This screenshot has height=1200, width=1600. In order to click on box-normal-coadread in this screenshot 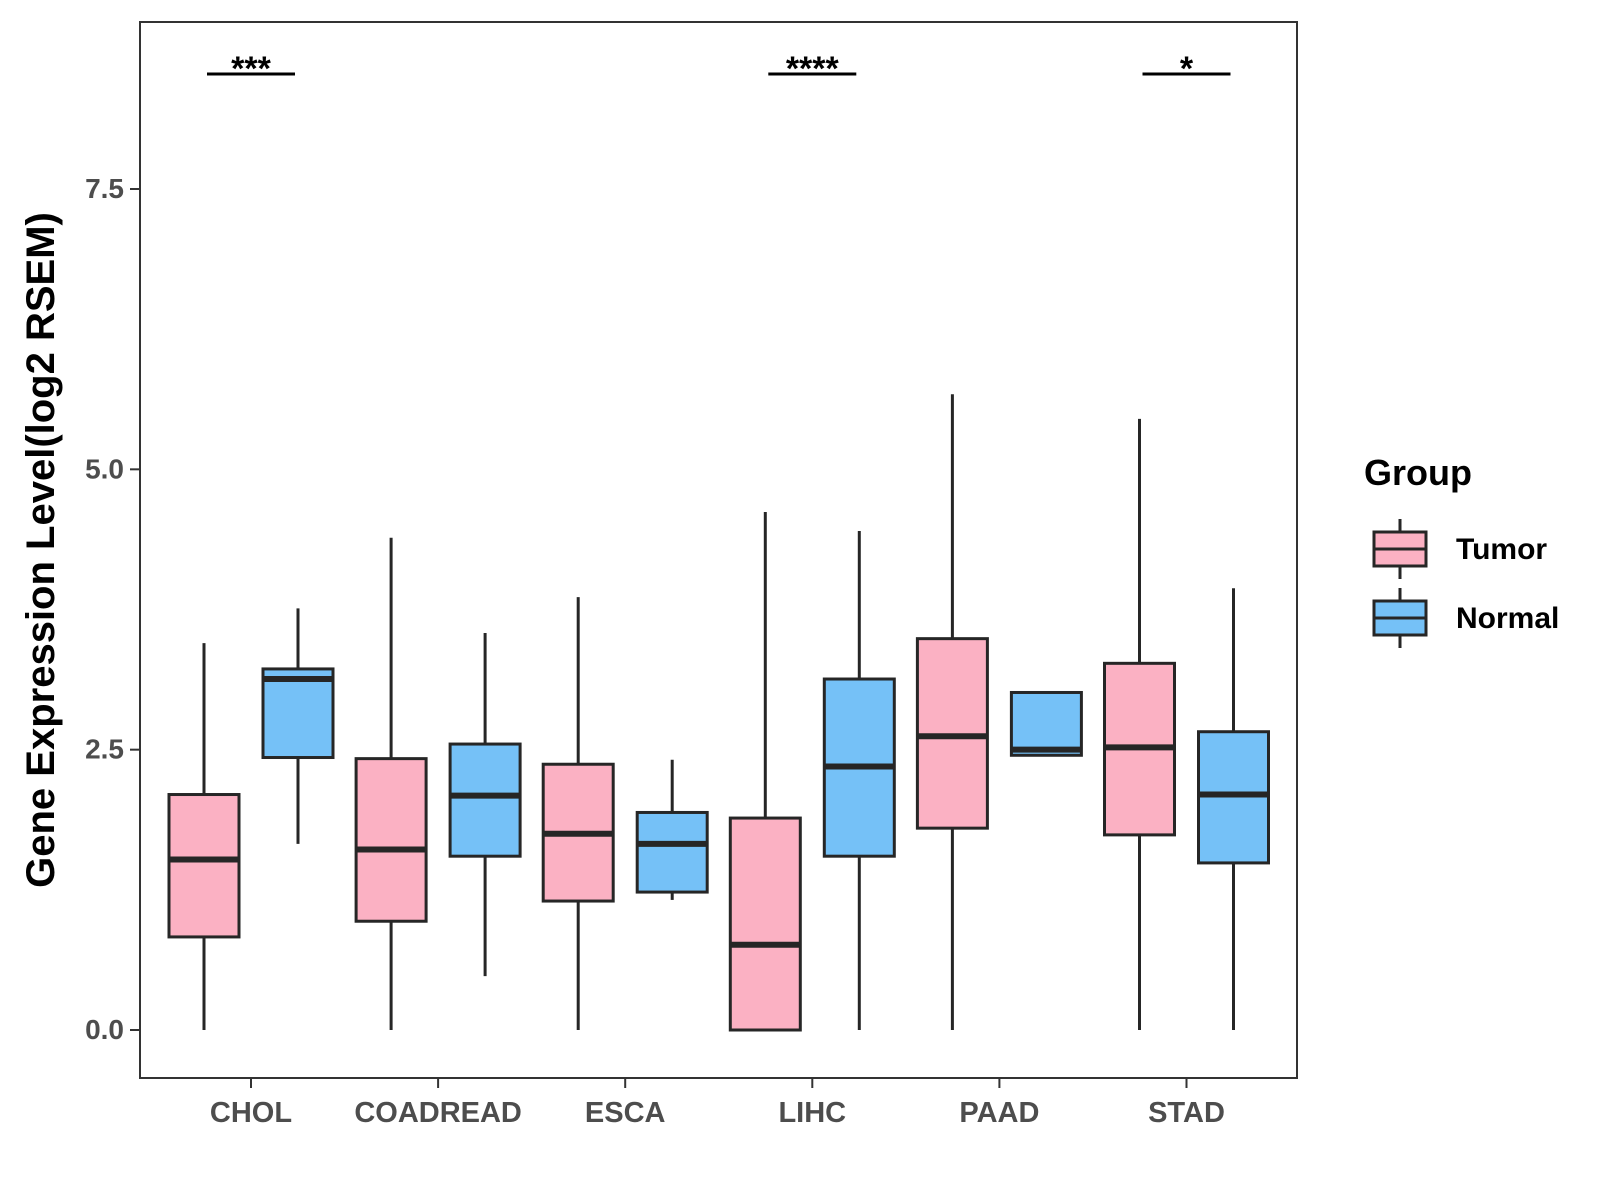, I will do `click(485, 805)`.